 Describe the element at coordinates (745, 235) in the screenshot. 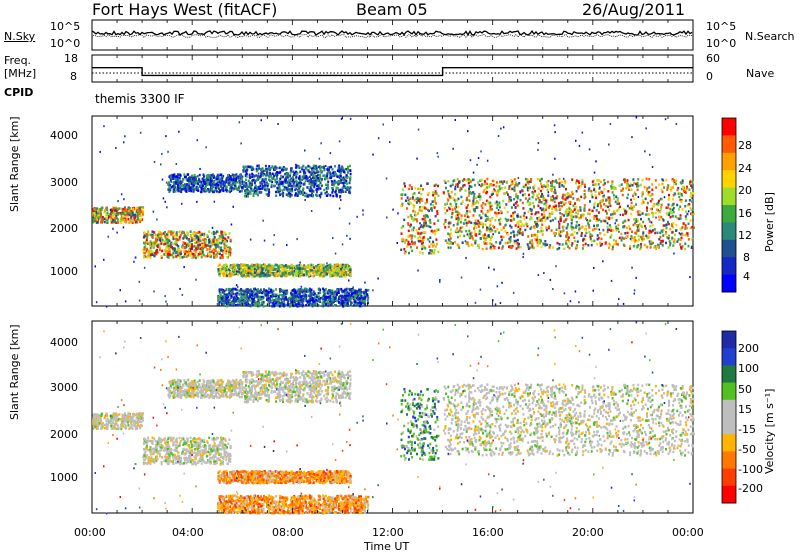

I see `power-cbar-tick-12: 12` at that location.